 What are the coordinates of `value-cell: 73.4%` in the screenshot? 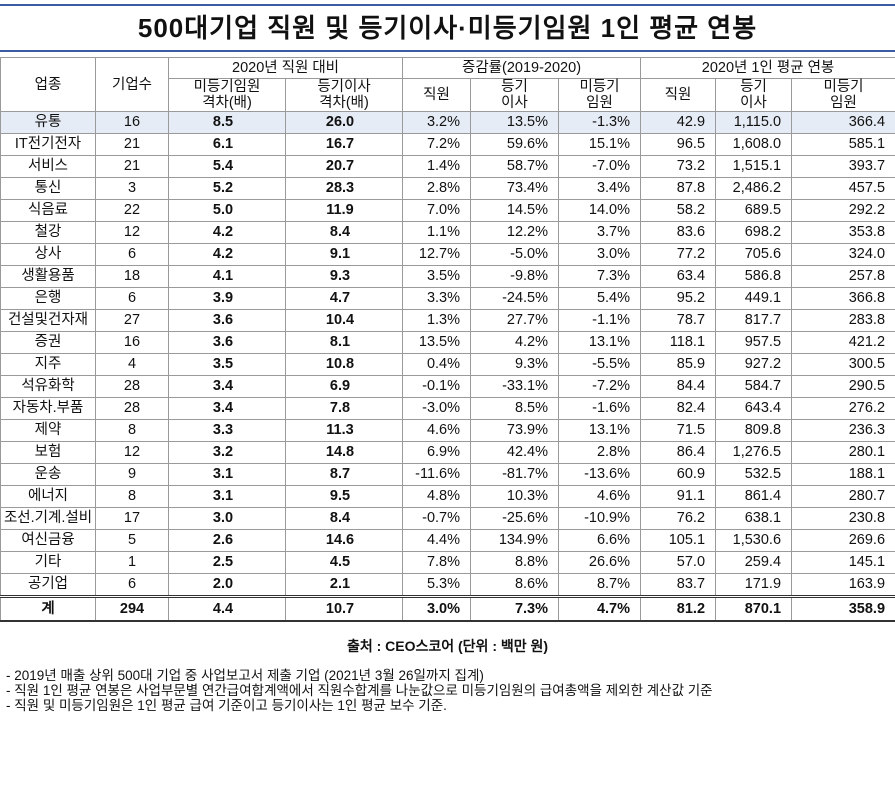 It's located at (515, 189).